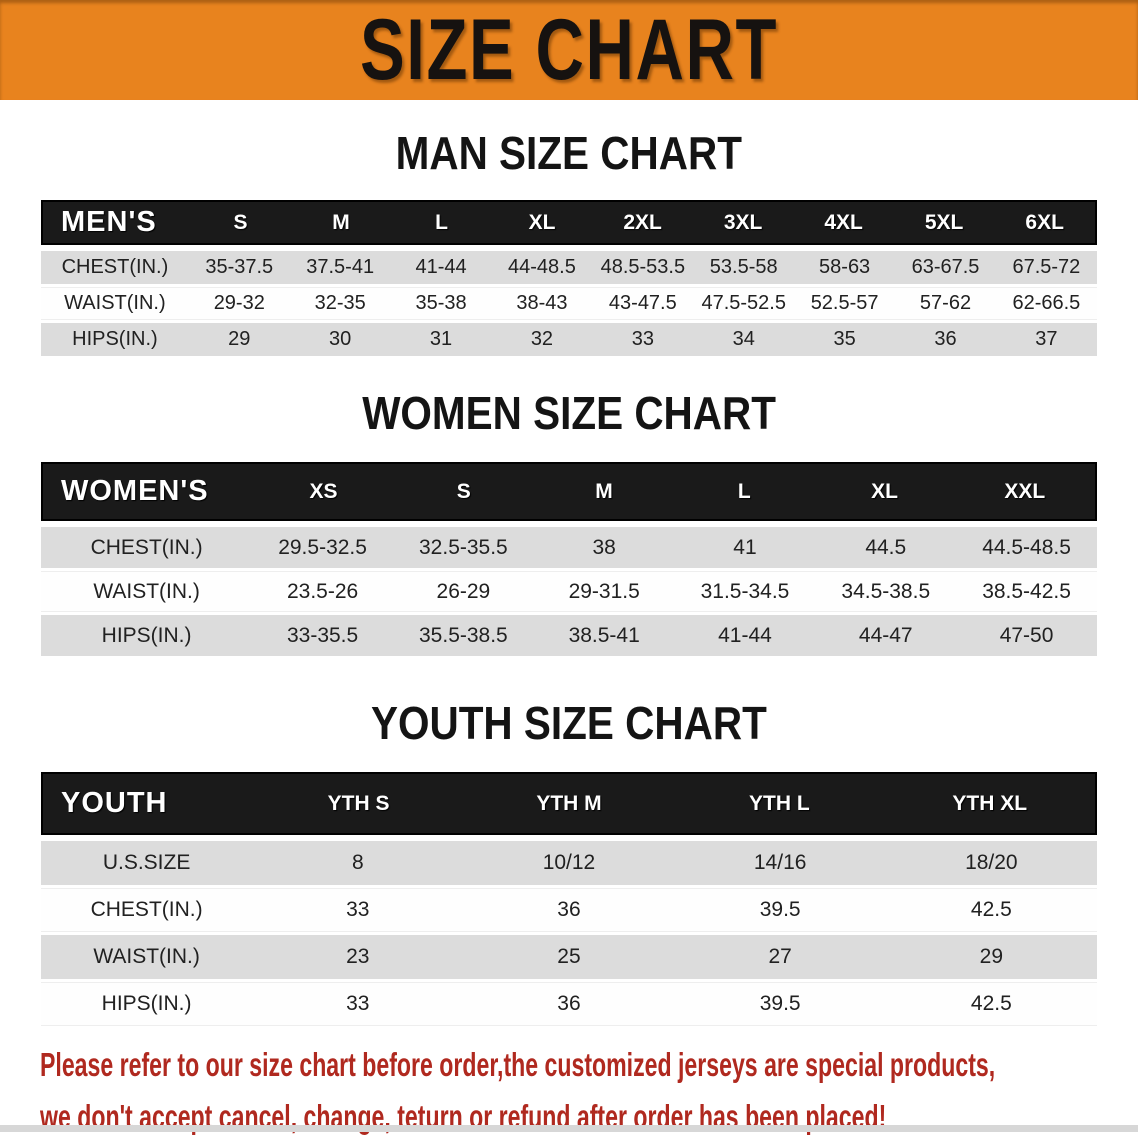 Image resolution: width=1138 pixels, height=1146 pixels. Describe the element at coordinates (643, 267) in the screenshot. I see `size-value-cell: 48.5-53.5` at that location.